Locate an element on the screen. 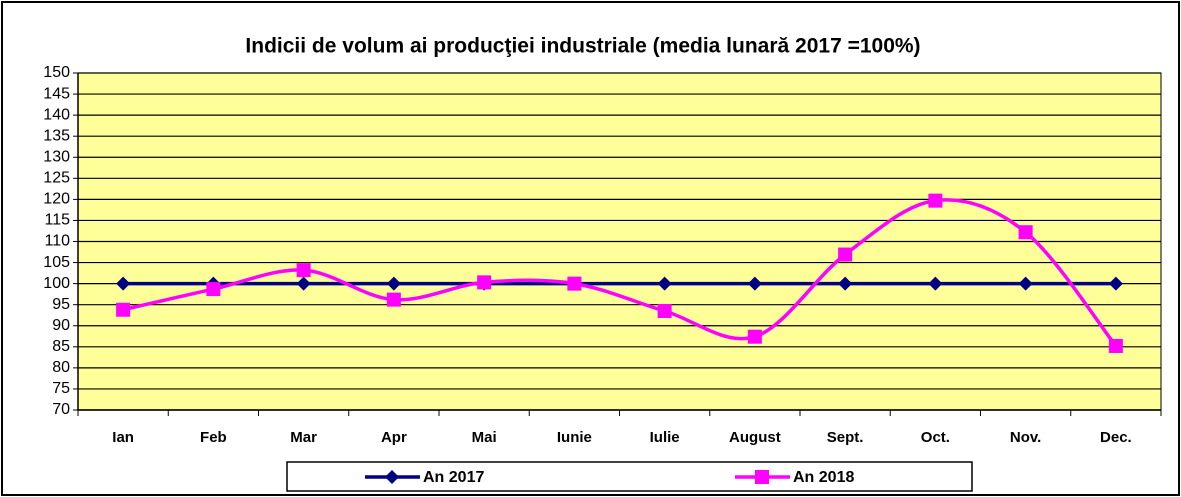  y-tick-label: 145 is located at coordinates (56, 93).